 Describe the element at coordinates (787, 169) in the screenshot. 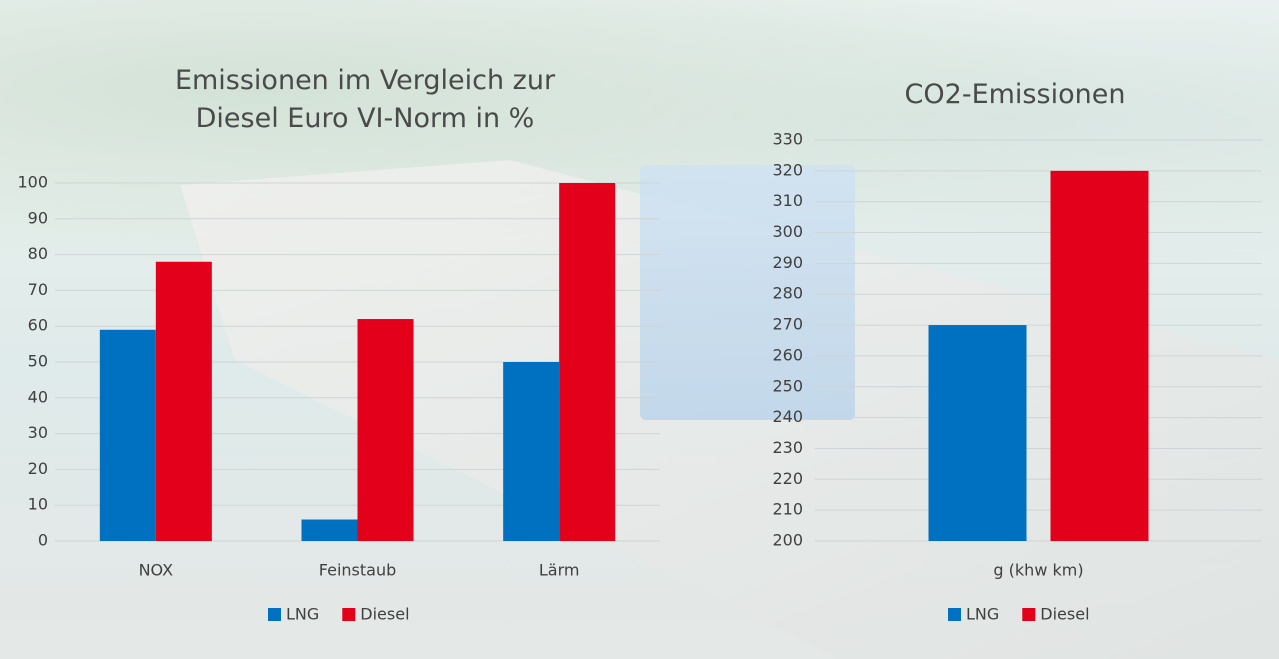

I see `y-tick-label: 320` at that location.